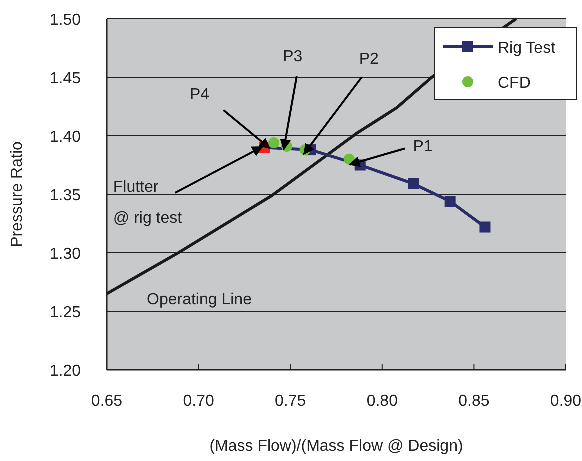  What do you see at coordinates (200, 95) in the screenshot?
I see `annotation: P4` at bounding box center [200, 95].